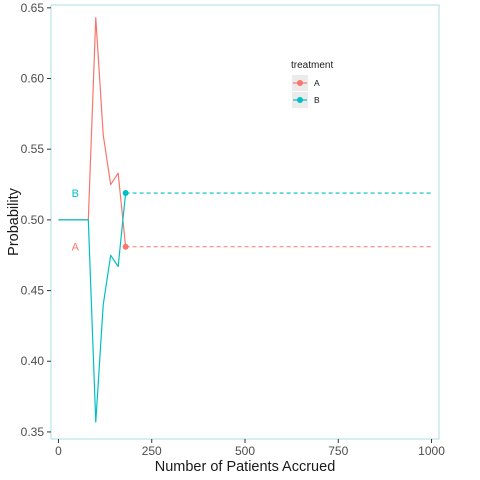  Describe the element at coordinates (33, 8) in the screenshot. I see `y-tick-label: 0.65` at that location.